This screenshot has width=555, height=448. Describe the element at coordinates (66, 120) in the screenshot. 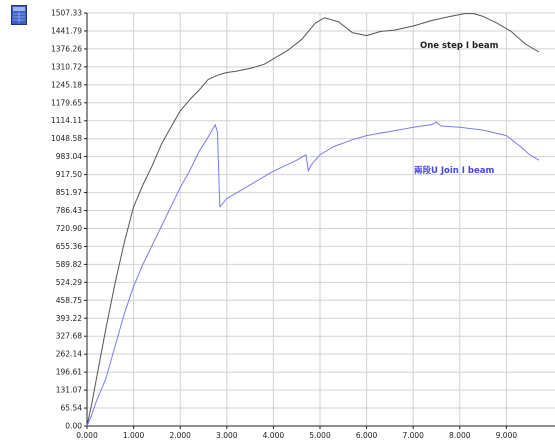

I see `y-tick-label: 1114.11` at that location.